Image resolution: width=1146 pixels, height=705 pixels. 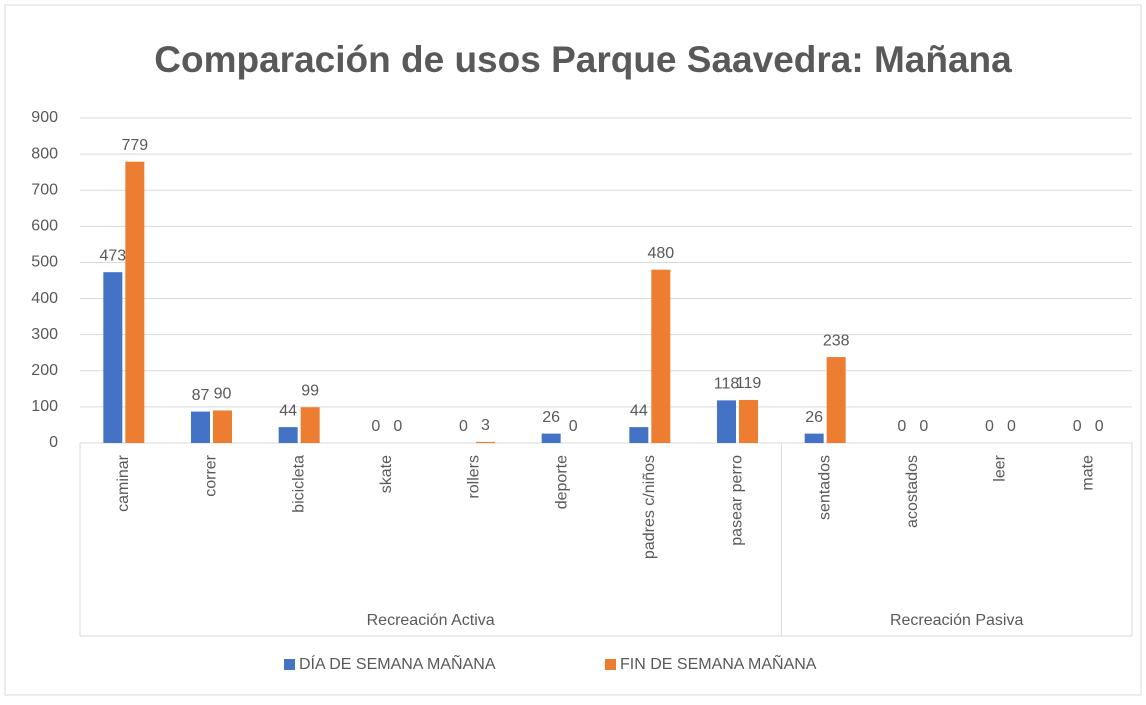 I want to click on x-tick-label: leer, so click(x=1000, y=467).